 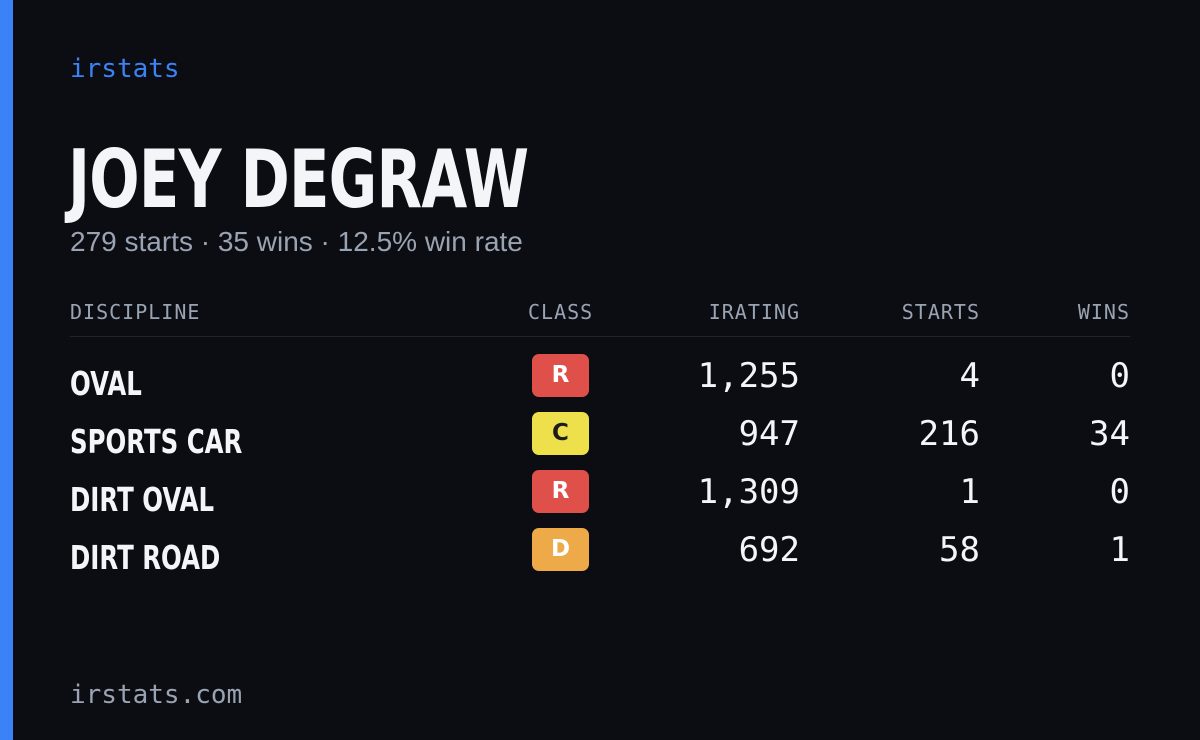 I want to click on starts-value: 58, so click(x=959, y=550).